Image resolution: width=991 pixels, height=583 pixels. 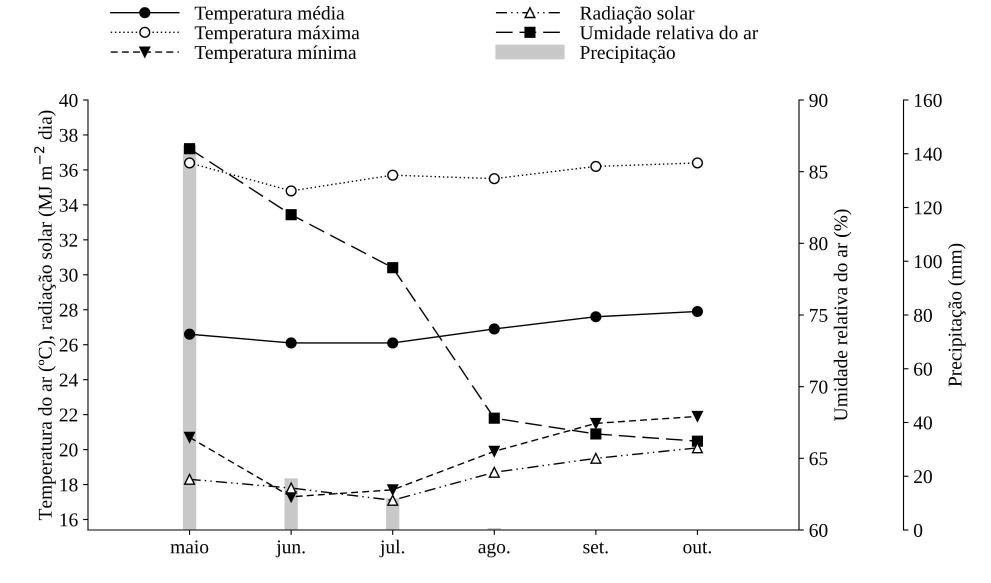 I want to click on y-tick-label: 20, so click(x=69, y=450).